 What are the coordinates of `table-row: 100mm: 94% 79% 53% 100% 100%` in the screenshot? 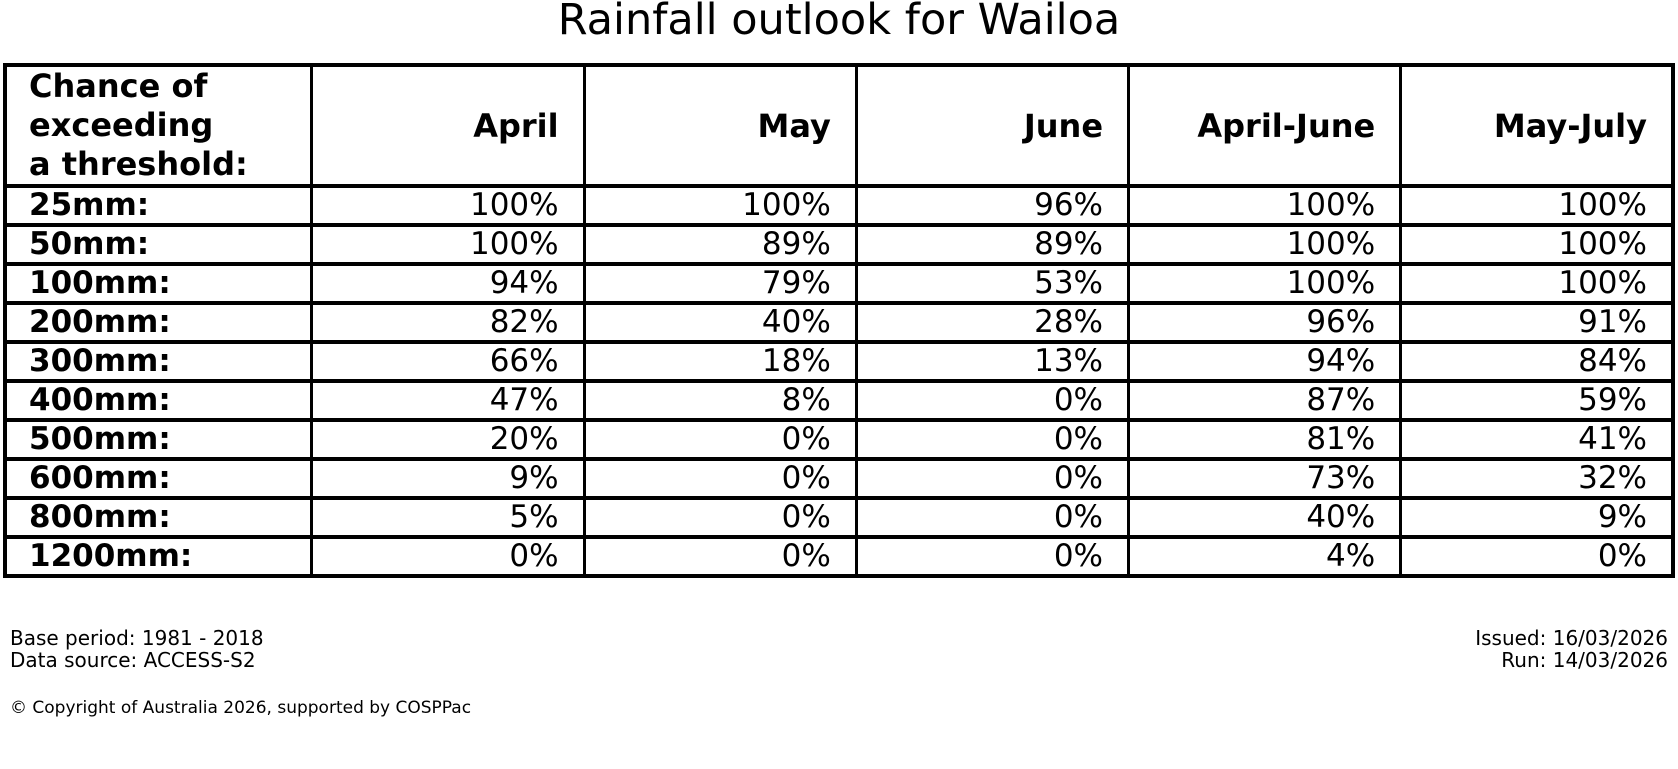 It's located at (839, 283).